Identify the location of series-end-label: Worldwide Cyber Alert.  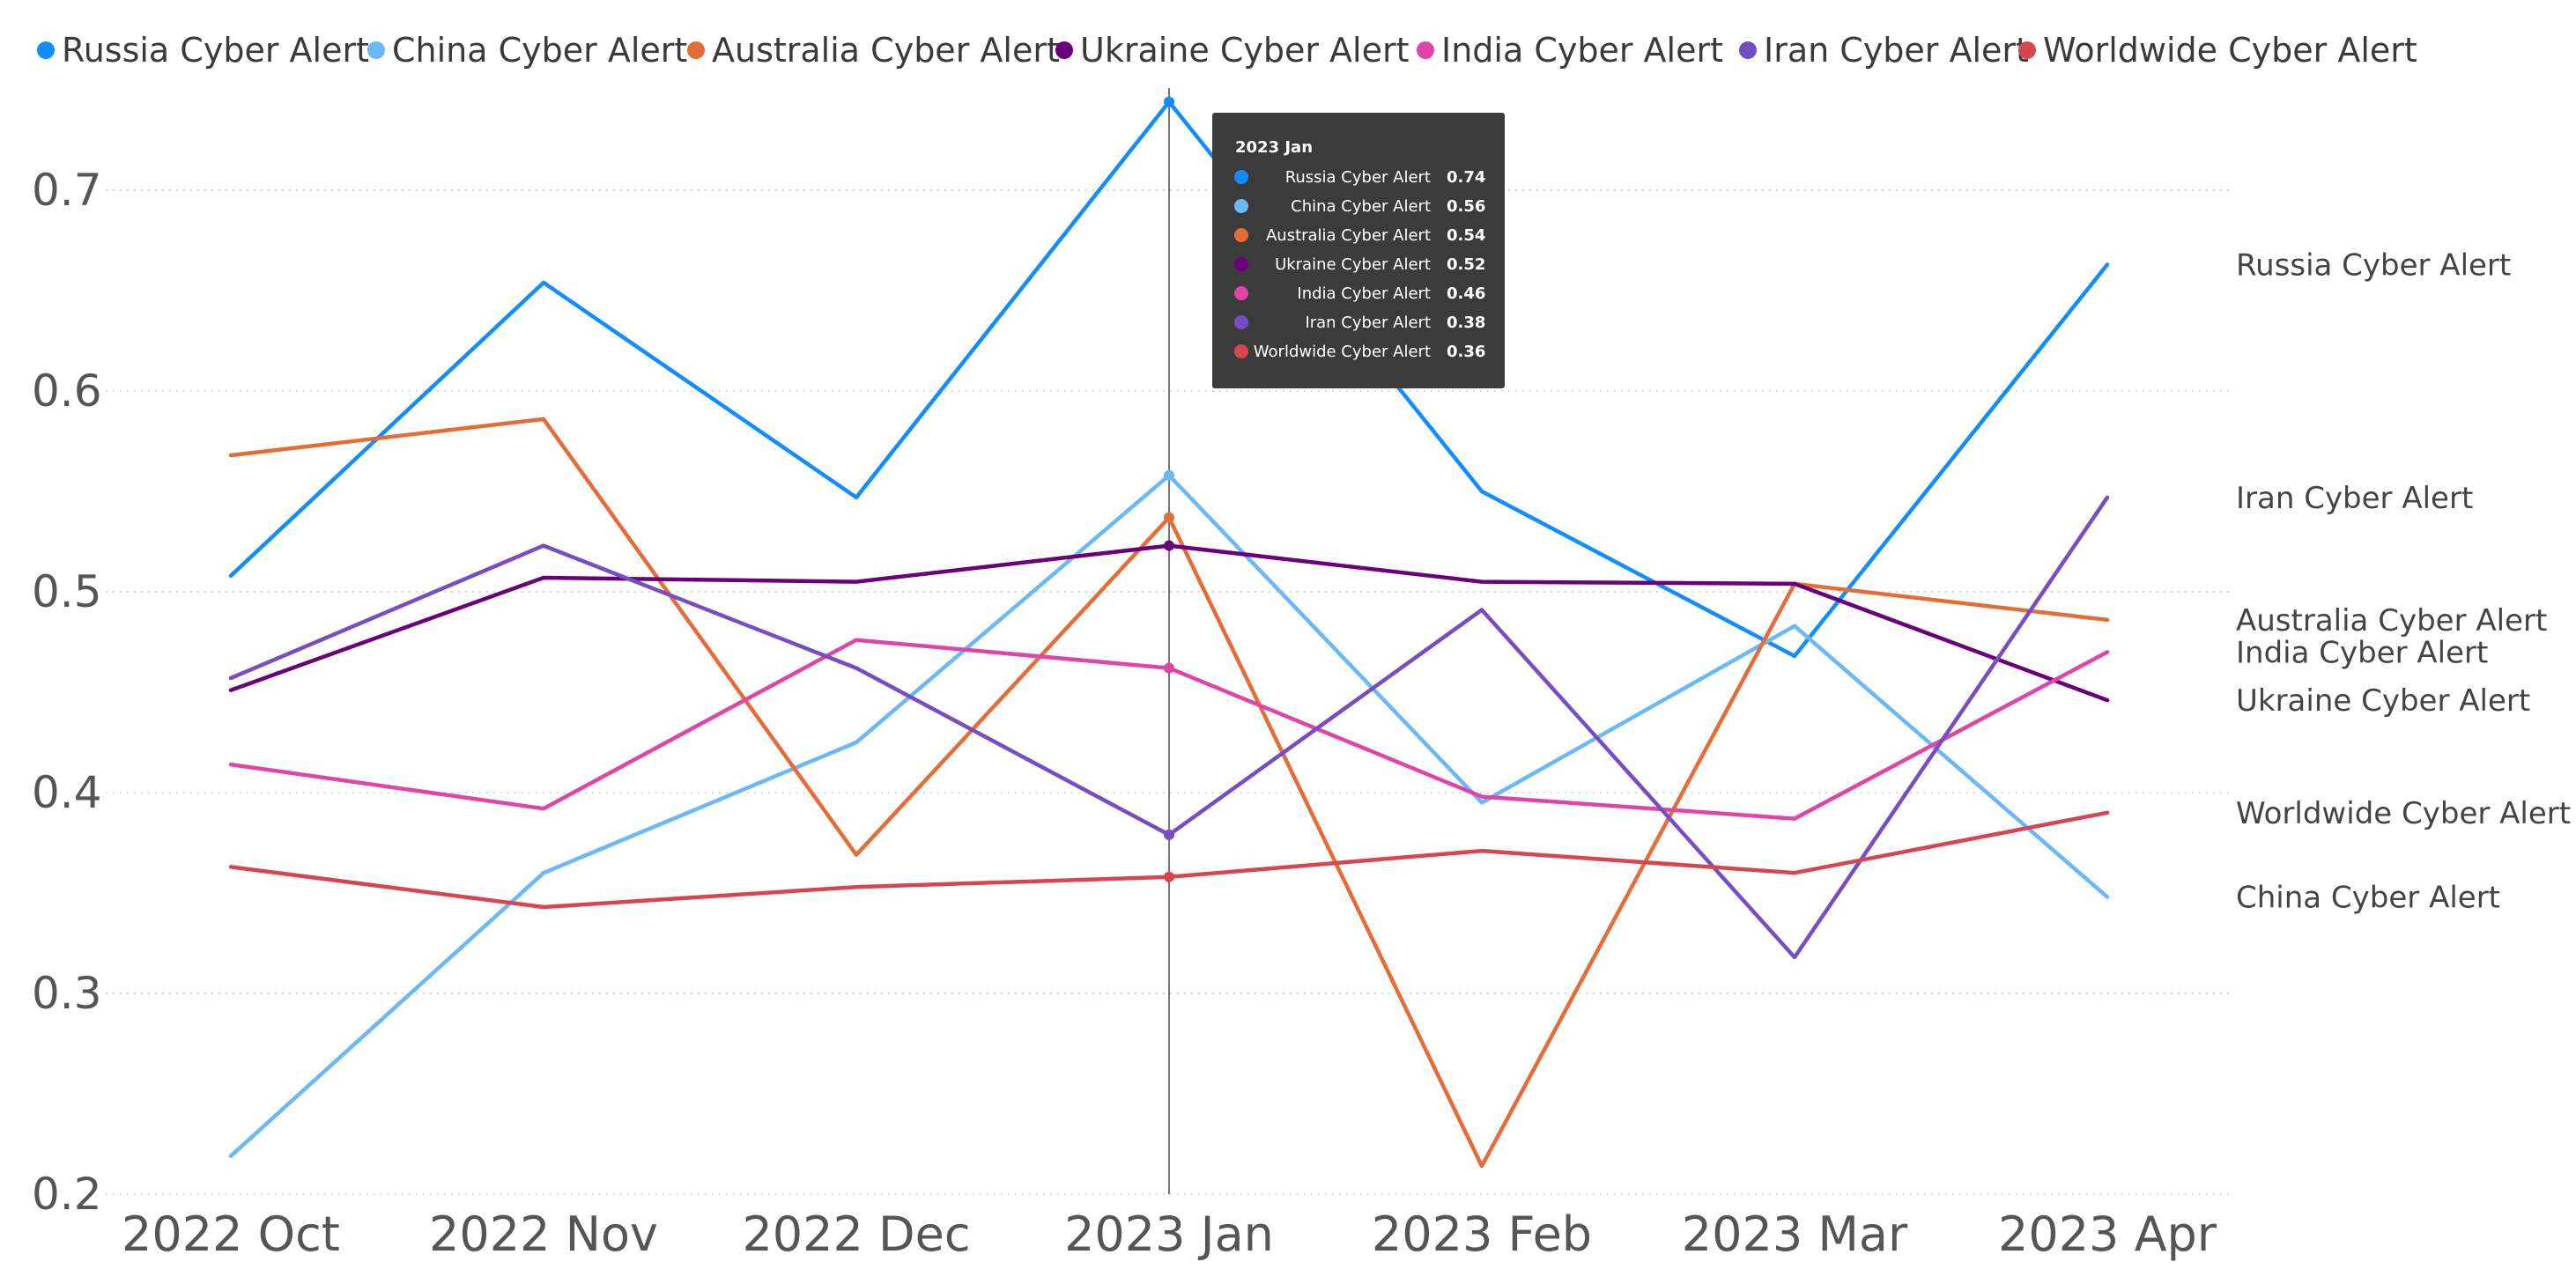
(2404, 813).